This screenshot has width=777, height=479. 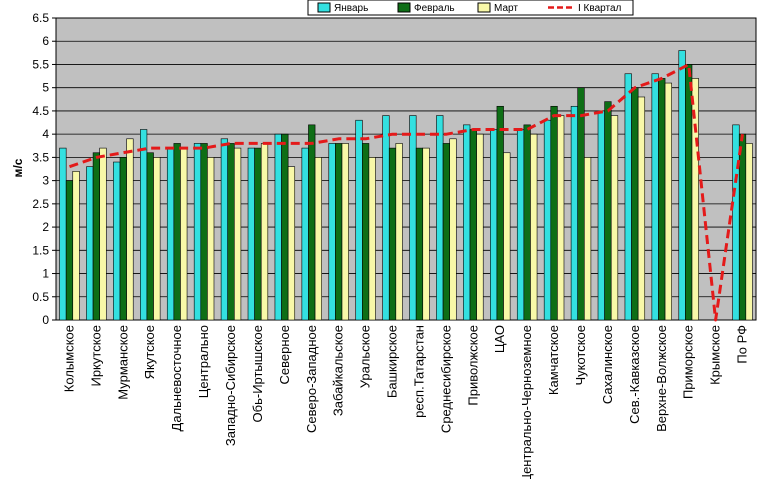 I want to click on x-category-label: Центрально-Черноземное, so click(x=526, y=402).